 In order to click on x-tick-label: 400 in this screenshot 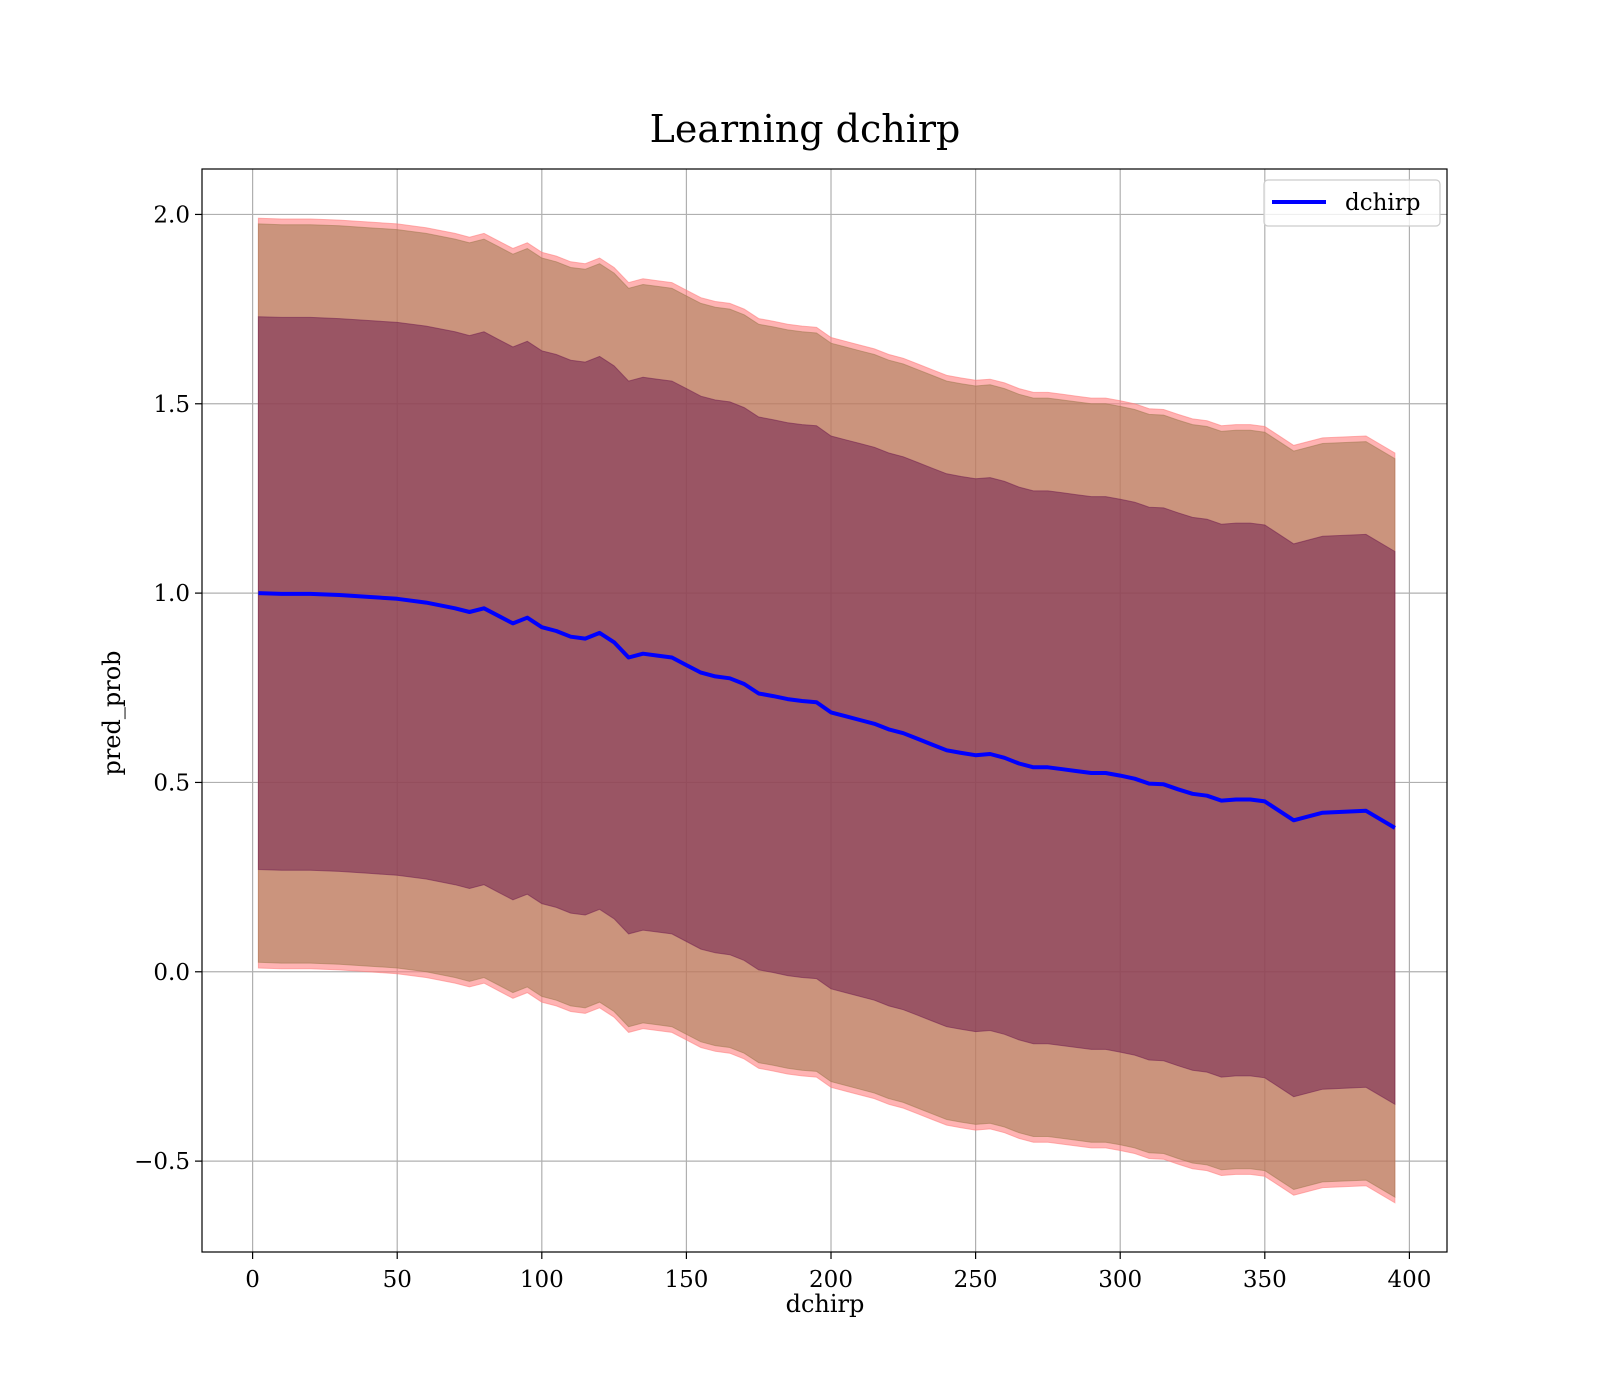, I will do `click(1409, 1280)`.